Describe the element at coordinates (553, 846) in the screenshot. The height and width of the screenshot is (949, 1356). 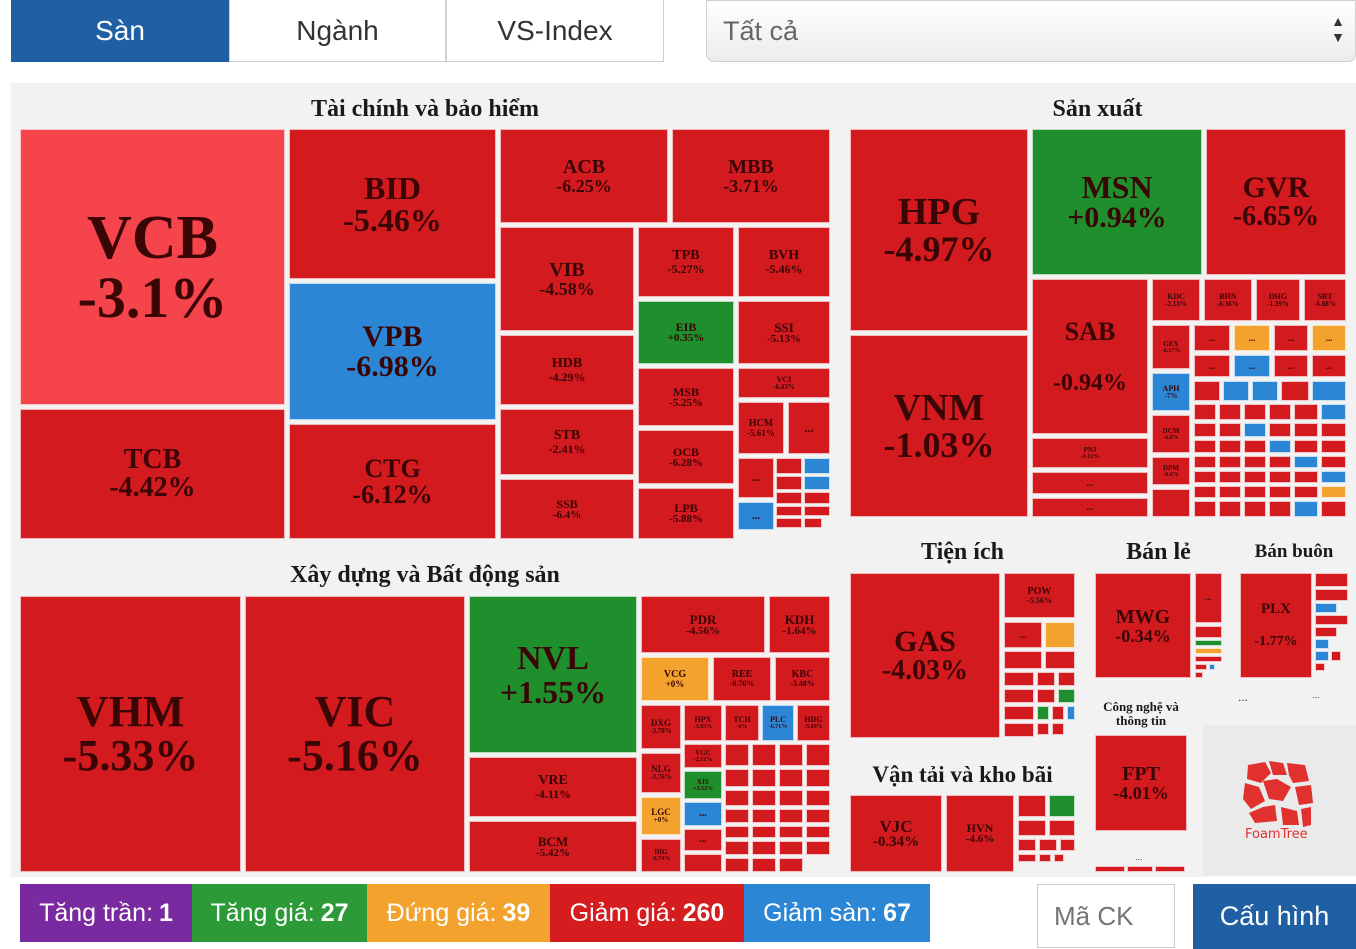
I see `stock-tile-bcm: BCM -5.42%` at that location.